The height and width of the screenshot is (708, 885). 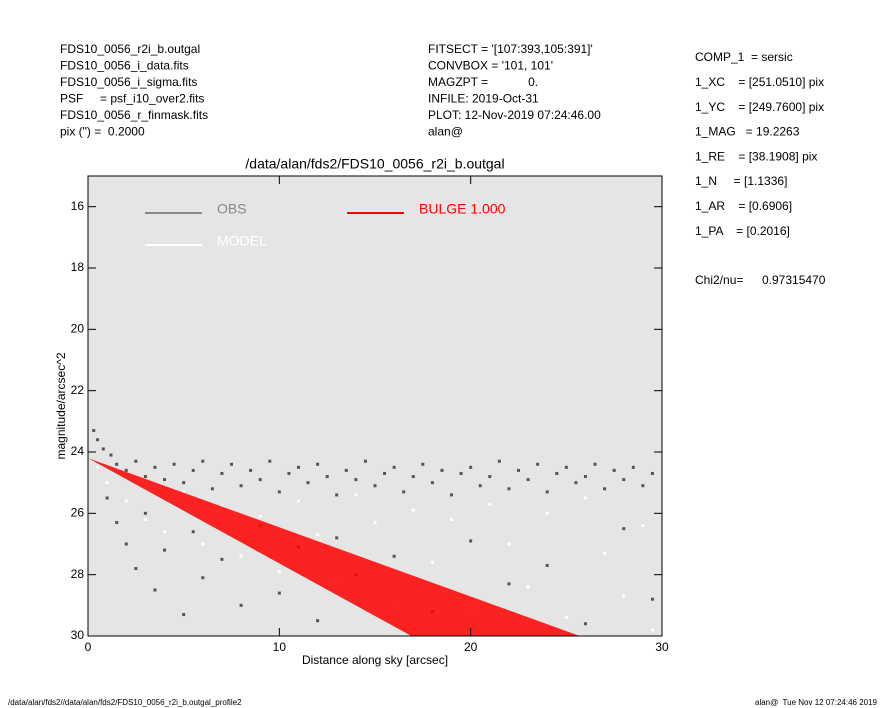 I want to click on x-tick-label: 10, so click(x=280, y=647).